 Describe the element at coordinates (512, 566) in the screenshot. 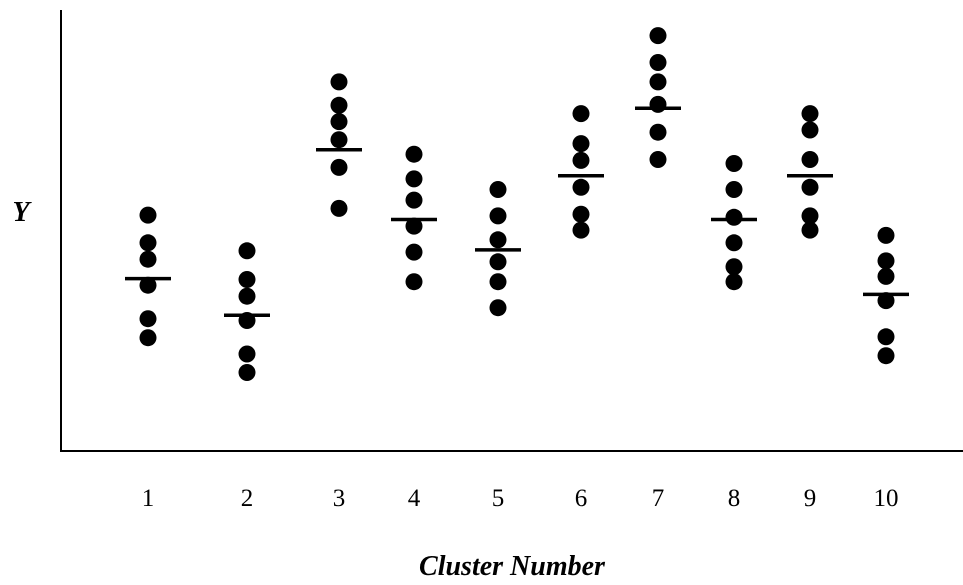

I see `x-axis-title: Cluster Number` at that location.